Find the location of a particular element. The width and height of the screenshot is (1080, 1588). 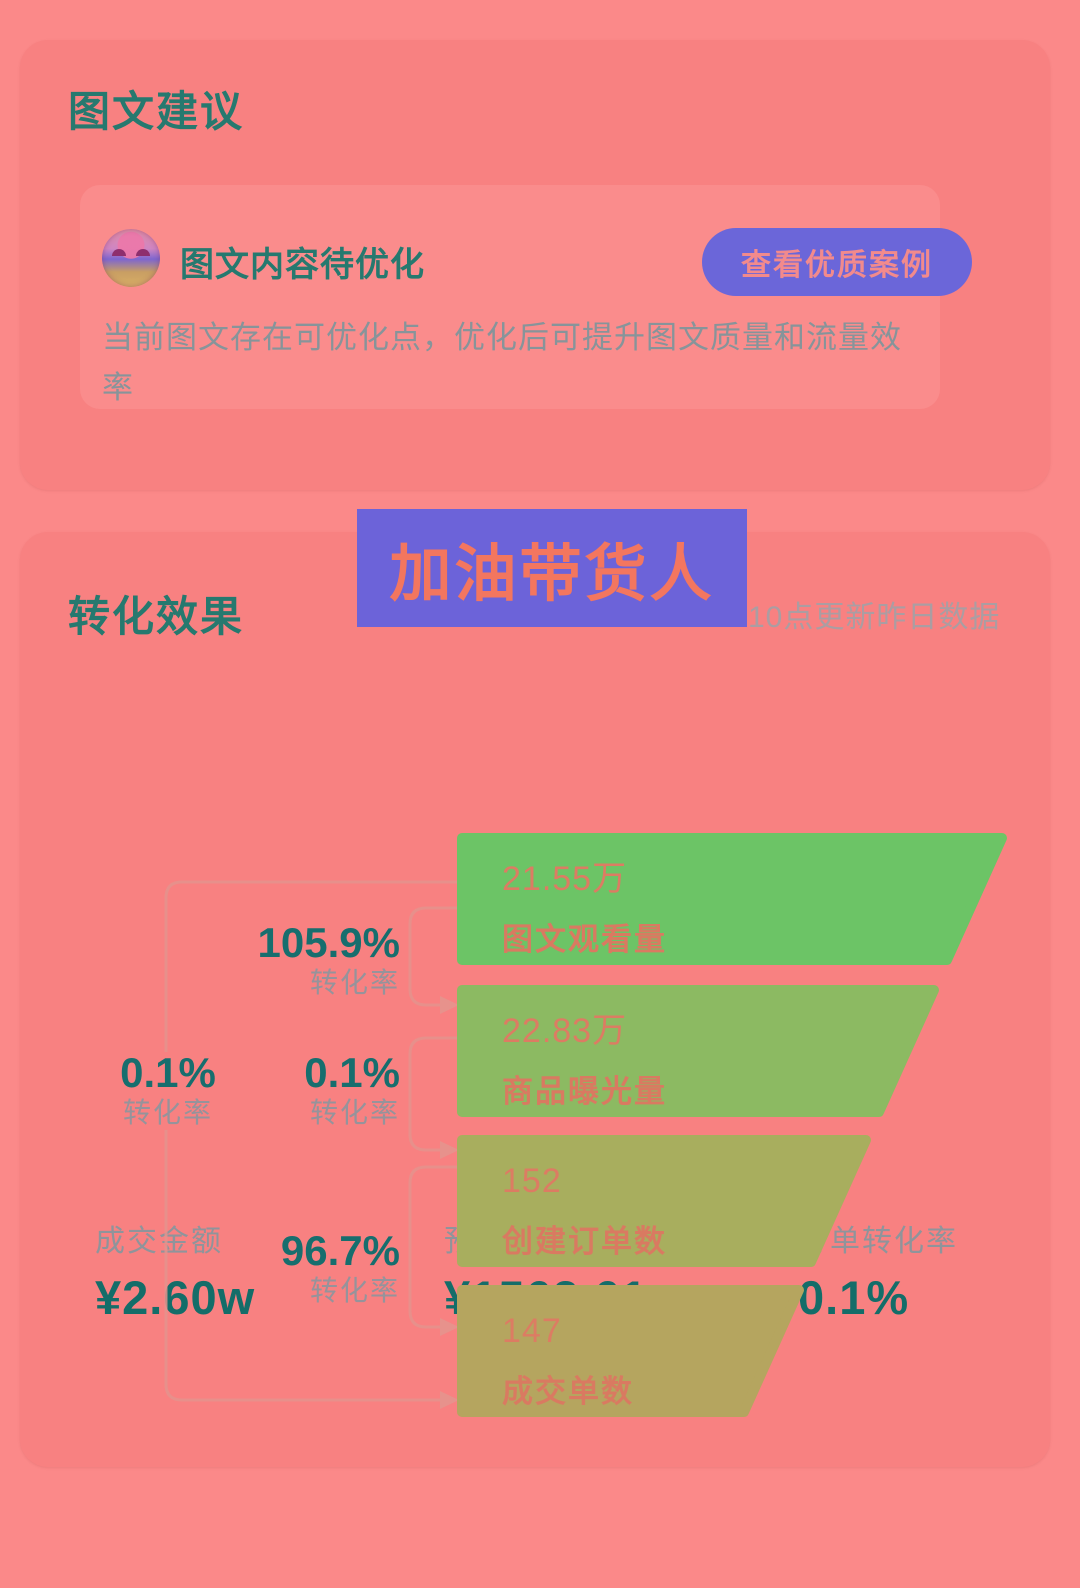

overall-rate-backplate is located at coordinates (168, 1091).